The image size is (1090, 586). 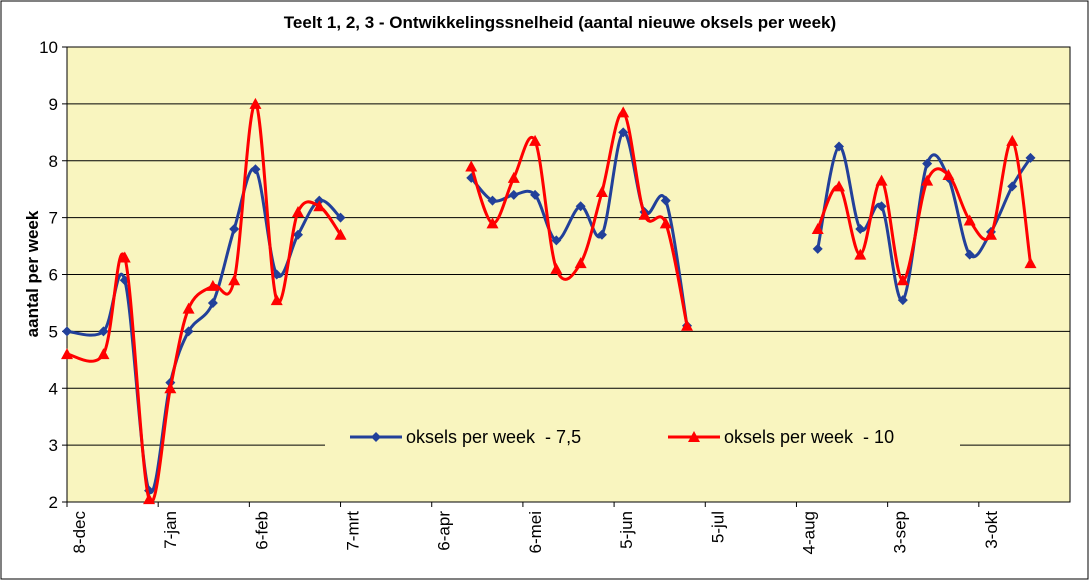 I want to click on legend-label: oksels per week - 10, so click(x=809, y=437).